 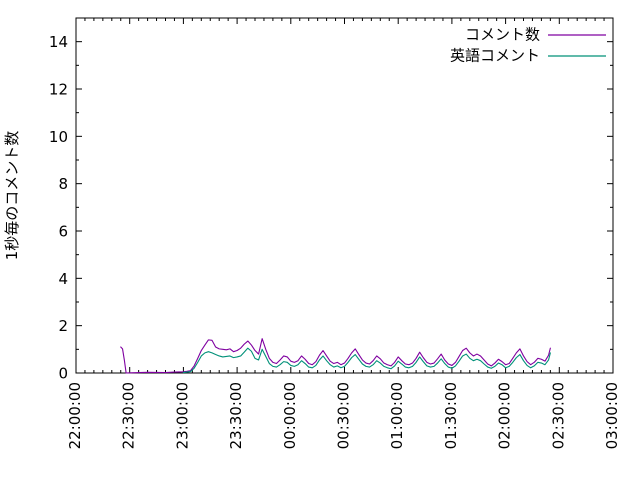 I want to click on x-tick-label: 02:00:00, so click(x=505, y=415).